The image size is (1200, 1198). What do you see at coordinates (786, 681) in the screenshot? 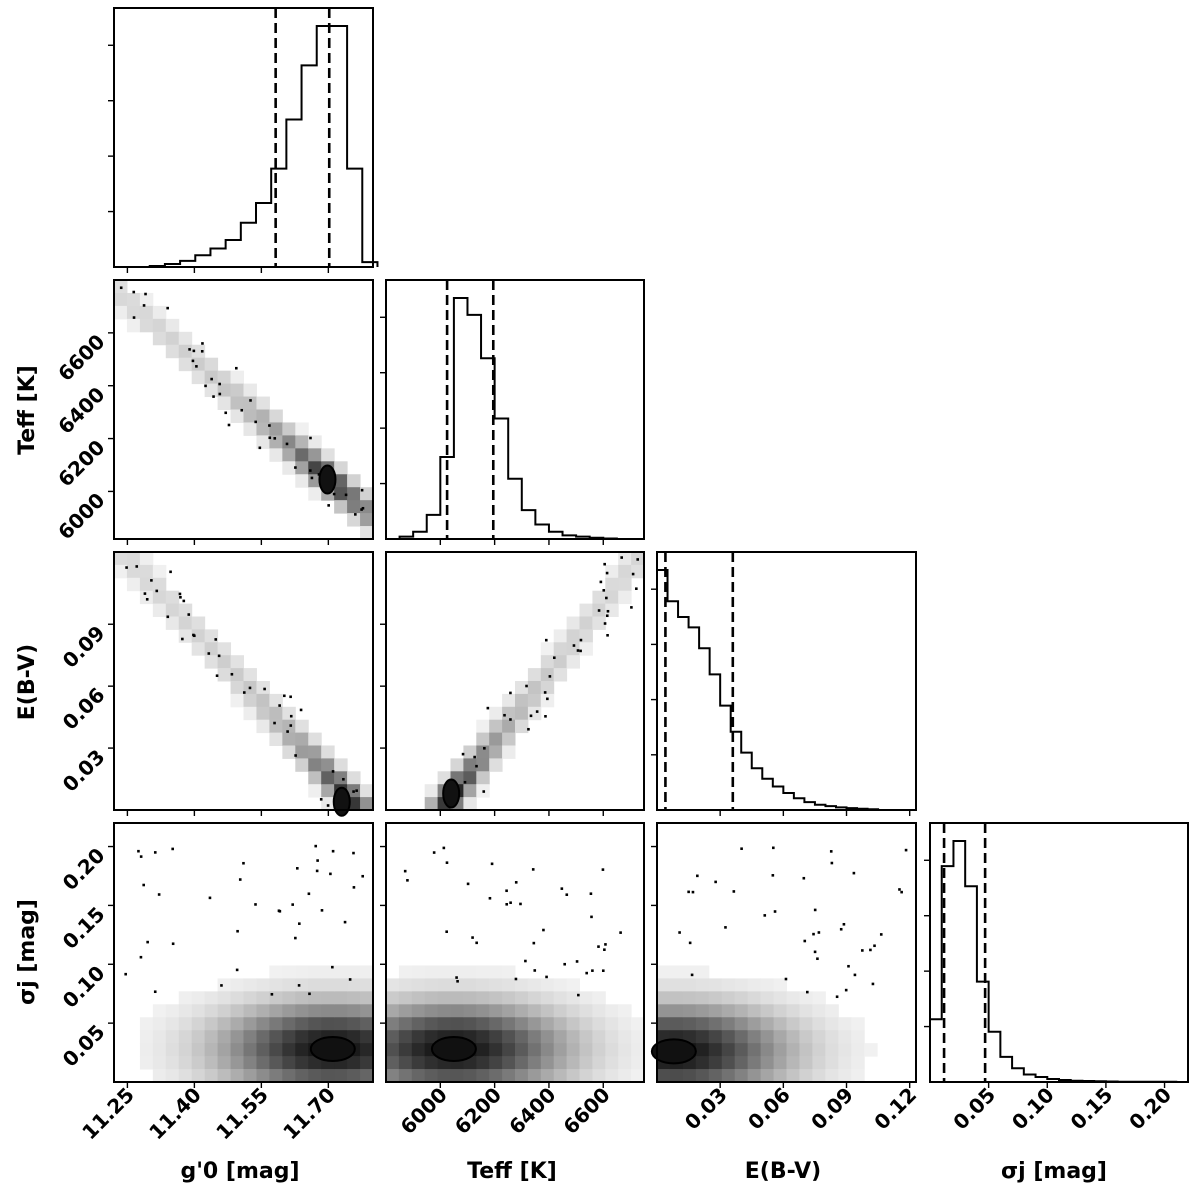
I see `frame-hist_e` at bounding box center [786, 681].